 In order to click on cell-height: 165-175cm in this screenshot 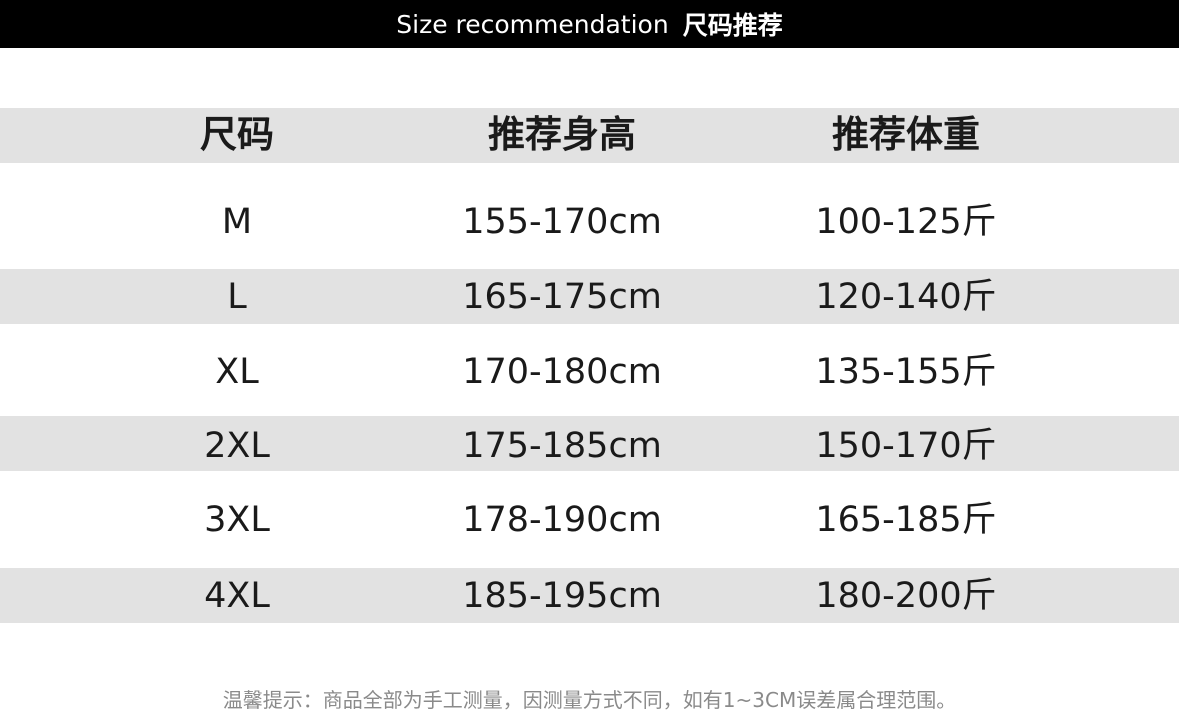, I will do `click(562, 297)`.